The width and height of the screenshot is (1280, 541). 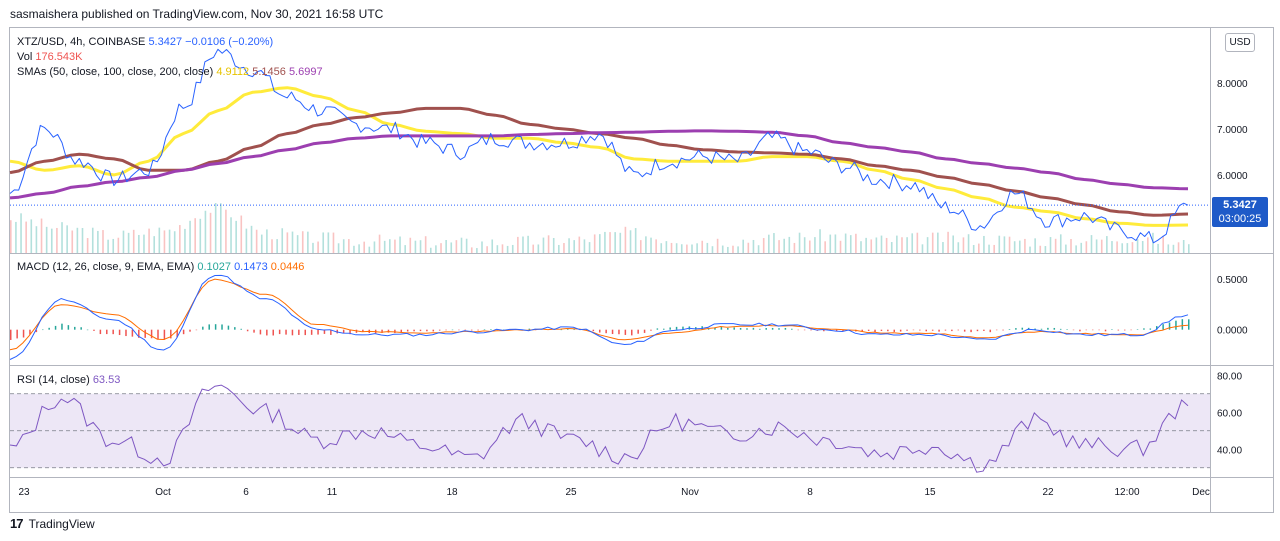 What do you see at coordinates (25, 57) in the screenshot?
I see `volume-label: Vol` at bounding box center [25, 57].